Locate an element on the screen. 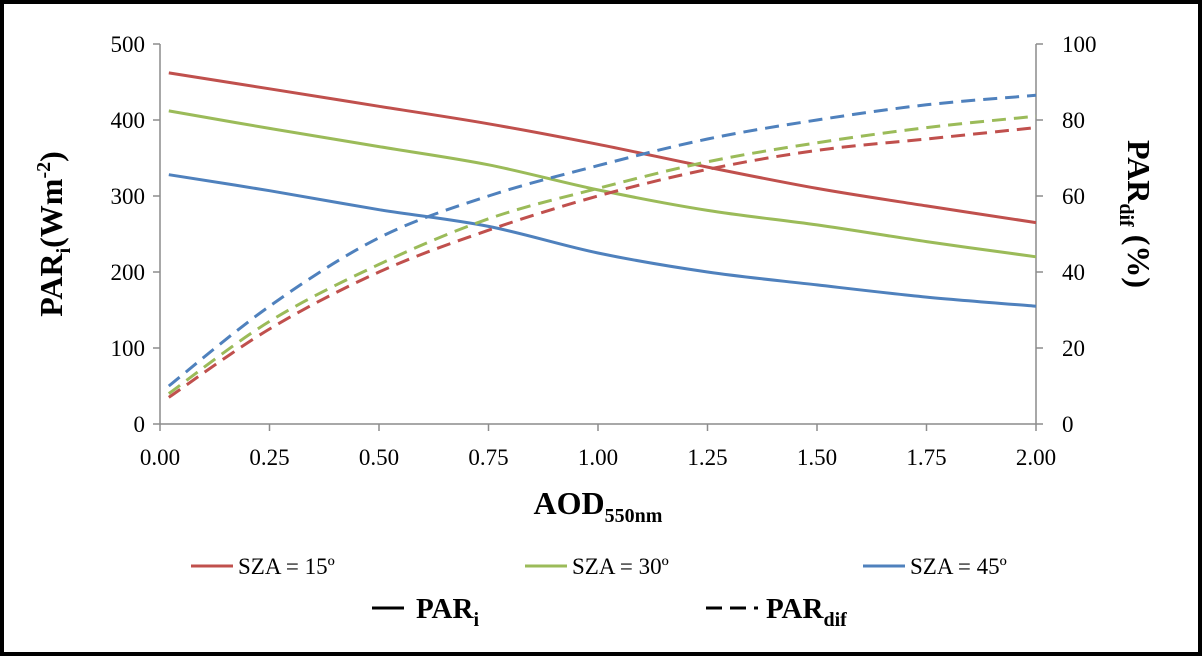 This screenshot has width=1202, height=656. y-left-tick-label: 400 is located at coordinates (128, 120).